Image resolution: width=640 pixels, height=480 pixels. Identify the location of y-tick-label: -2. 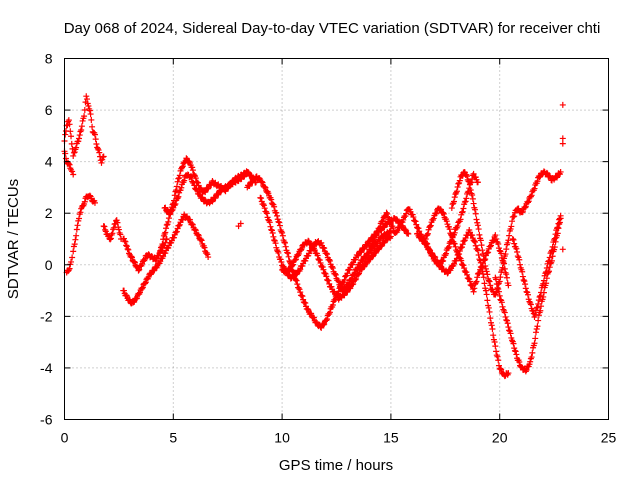
(46, 316).